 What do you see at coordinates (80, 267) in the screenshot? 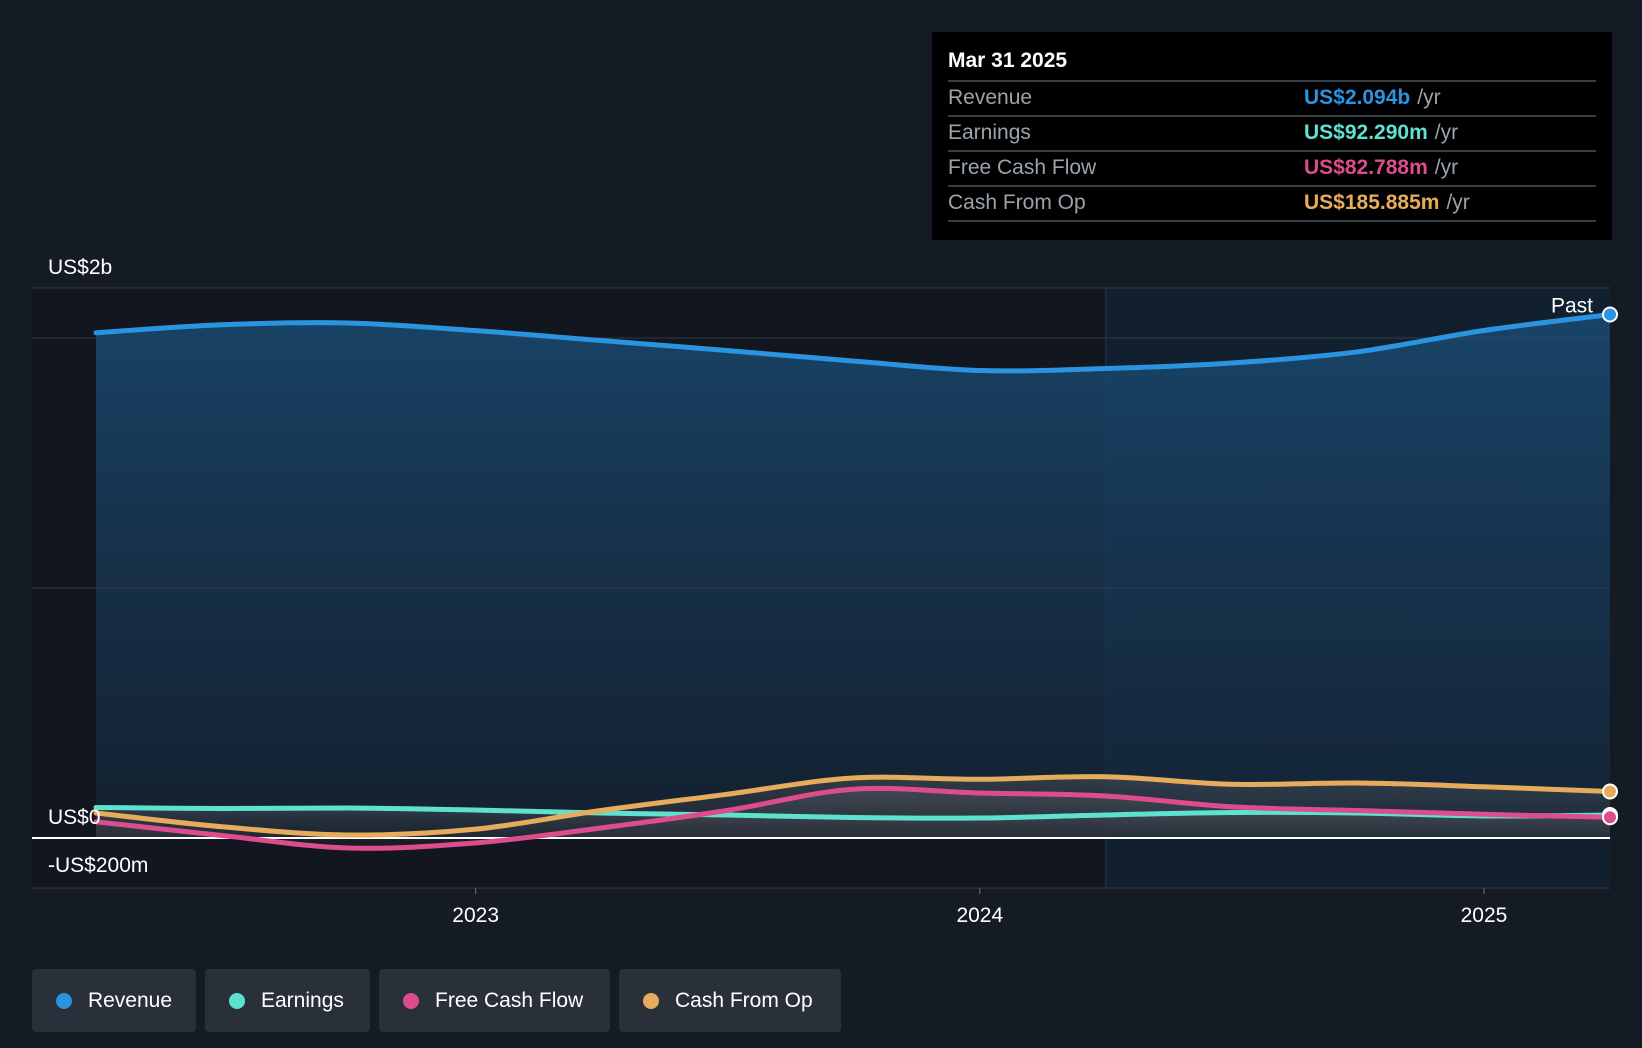
I see `y-axis-label: US$2b` at bounding box center [80, 267].